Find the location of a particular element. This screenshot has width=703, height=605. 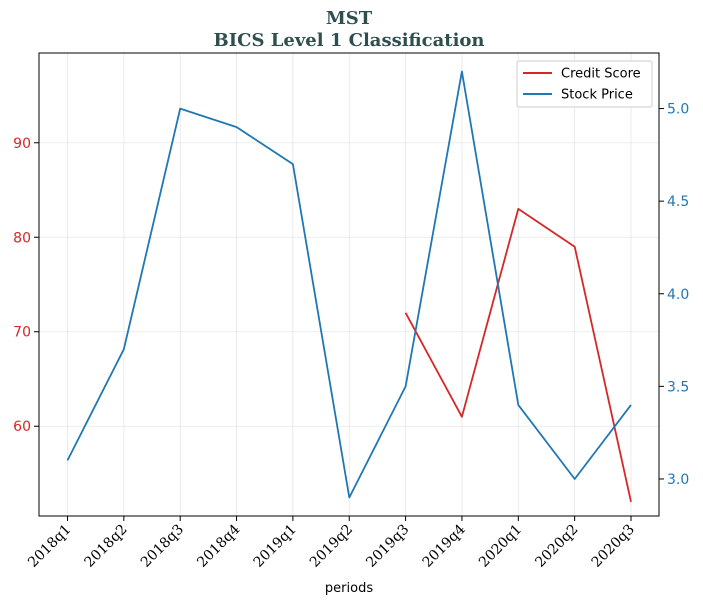

legend: Credit Score Stock Price is located at coordinates (584, 84).